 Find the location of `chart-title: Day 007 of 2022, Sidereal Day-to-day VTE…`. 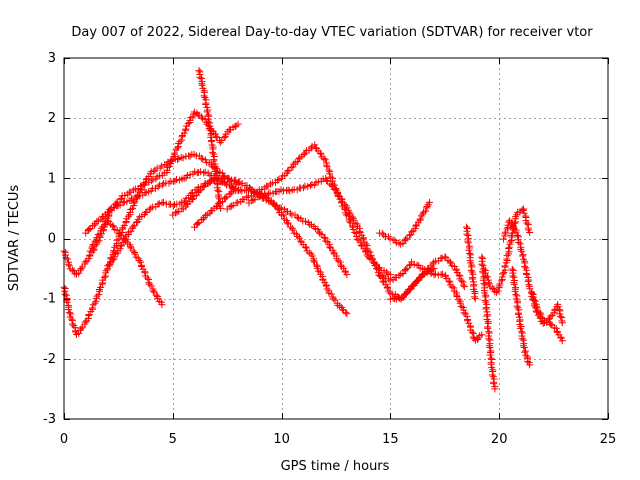

chart-title: Day 007 of 2022, Sidereal Day-to-day VTE… is located at coordinates (332, 32).